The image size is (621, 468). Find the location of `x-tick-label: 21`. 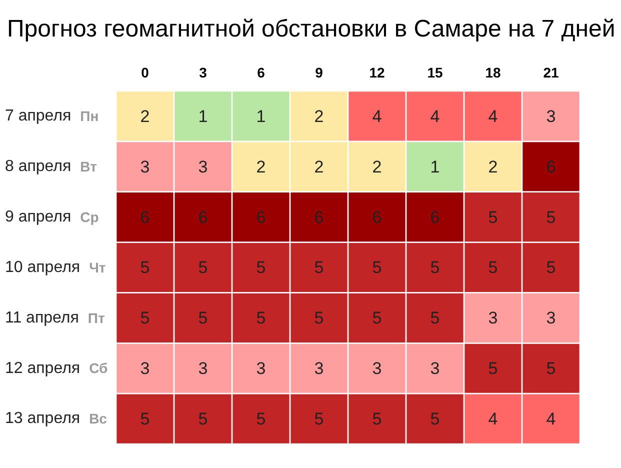

x-tick-label: 21 is located at coordinates (551, 72).